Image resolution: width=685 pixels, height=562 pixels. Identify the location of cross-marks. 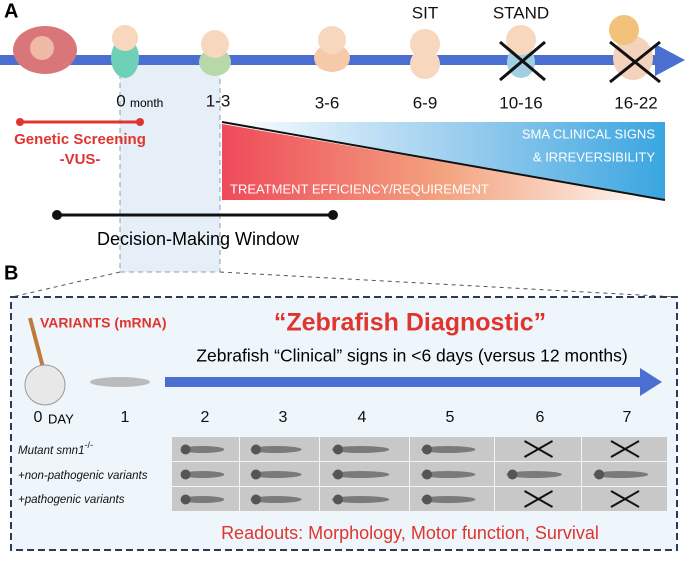
(580, 62).